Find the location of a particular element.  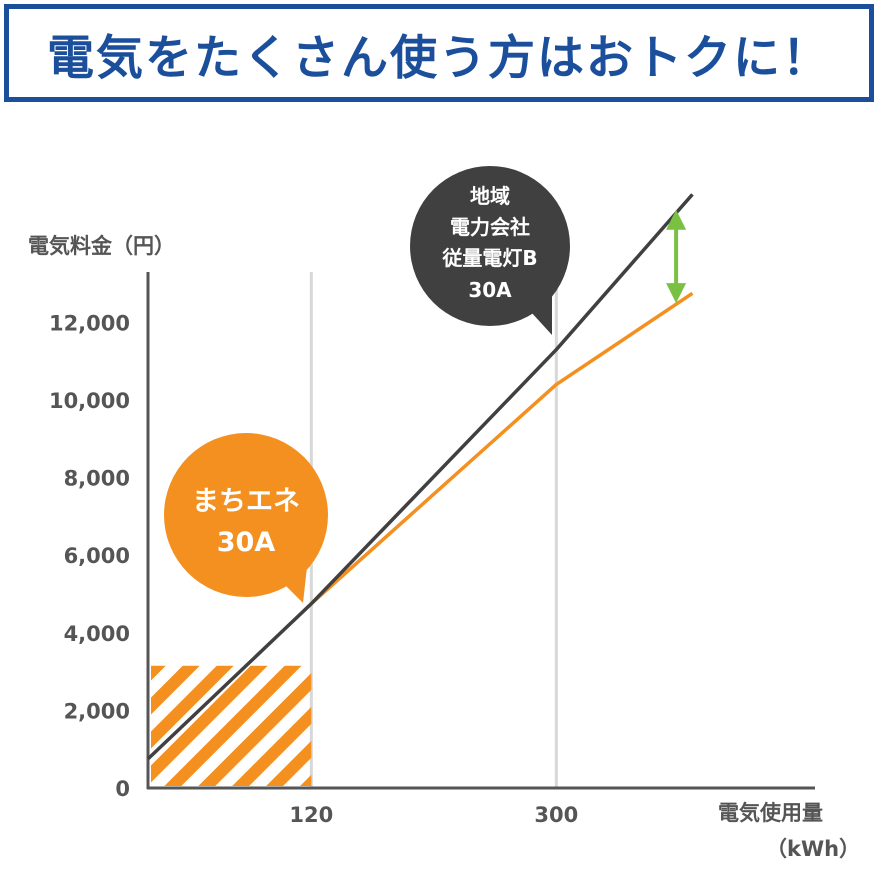

y-axis-title: 電気料金（円） is located at coordinates (101, 246).